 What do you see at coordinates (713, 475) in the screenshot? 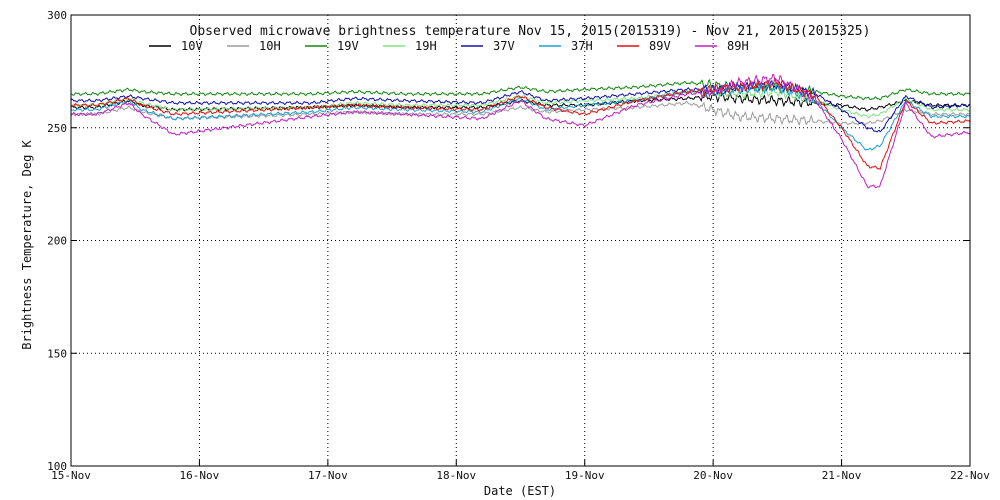
I see `x-tick-label: 20-Nov` at bounding box center [713, 475].